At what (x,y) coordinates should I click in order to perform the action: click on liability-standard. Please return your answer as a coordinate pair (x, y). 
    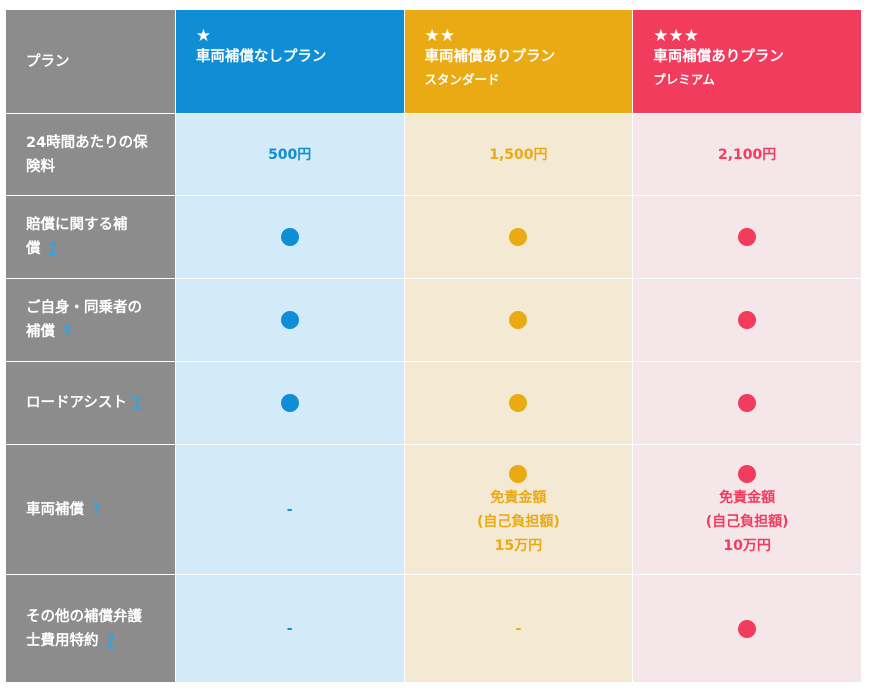
    Looking at the image, I should click on (519, 237).